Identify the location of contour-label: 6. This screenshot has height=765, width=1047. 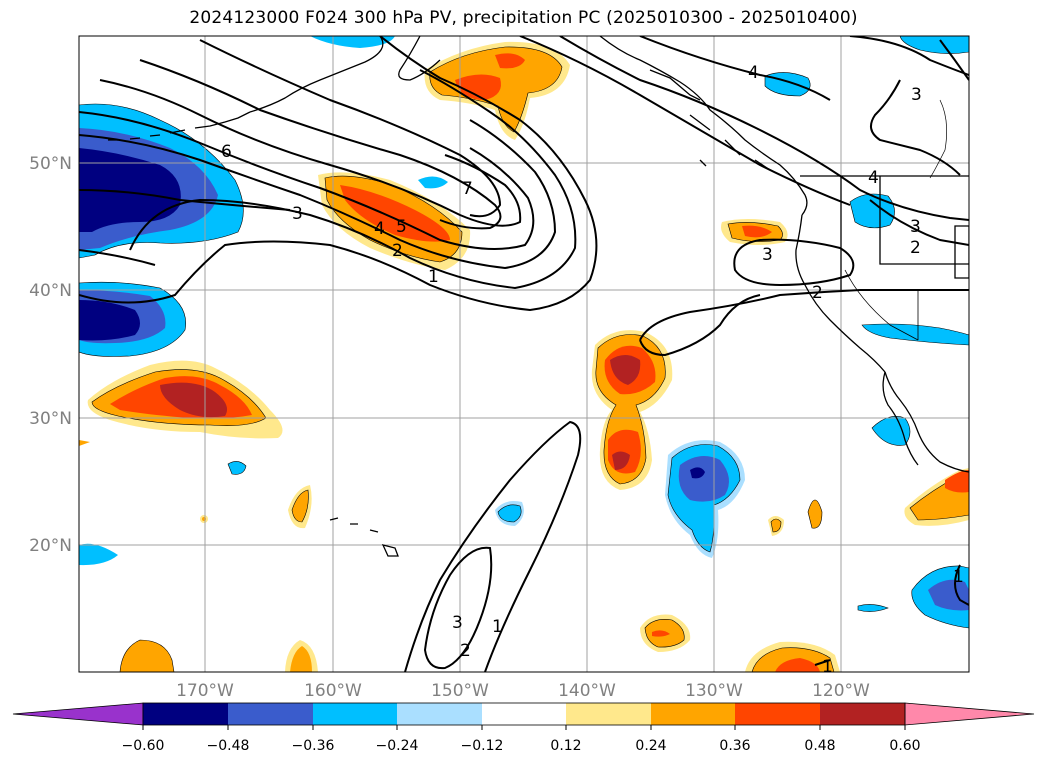
(226, 152).